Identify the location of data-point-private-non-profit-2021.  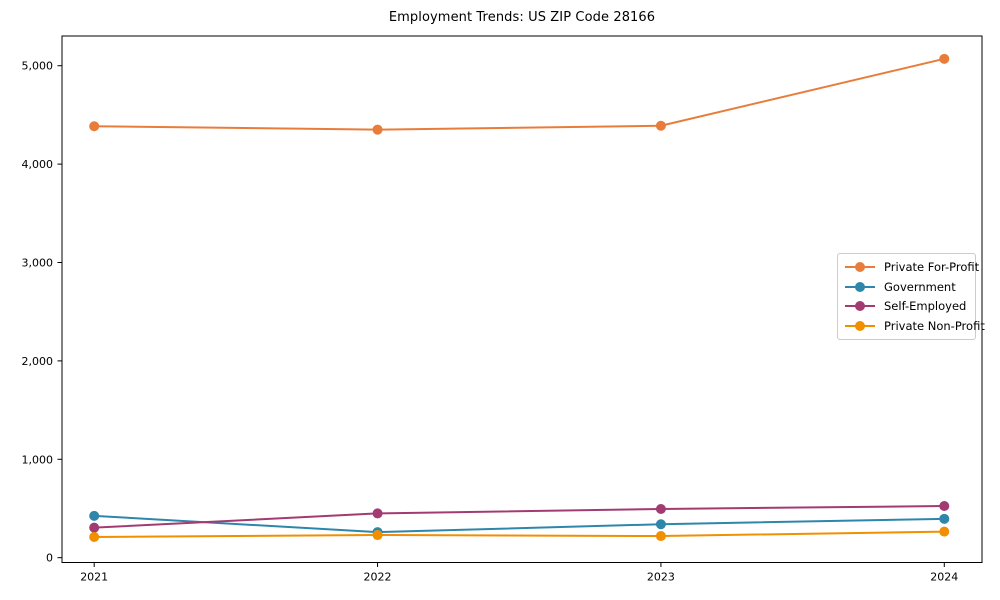
(94, 537).